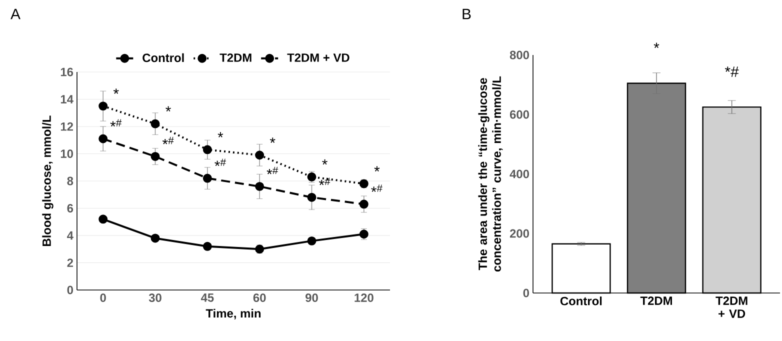  Describe the element at coordinates (259, 298) in the screenshot. I see `x-tick-label: 60` at that location.